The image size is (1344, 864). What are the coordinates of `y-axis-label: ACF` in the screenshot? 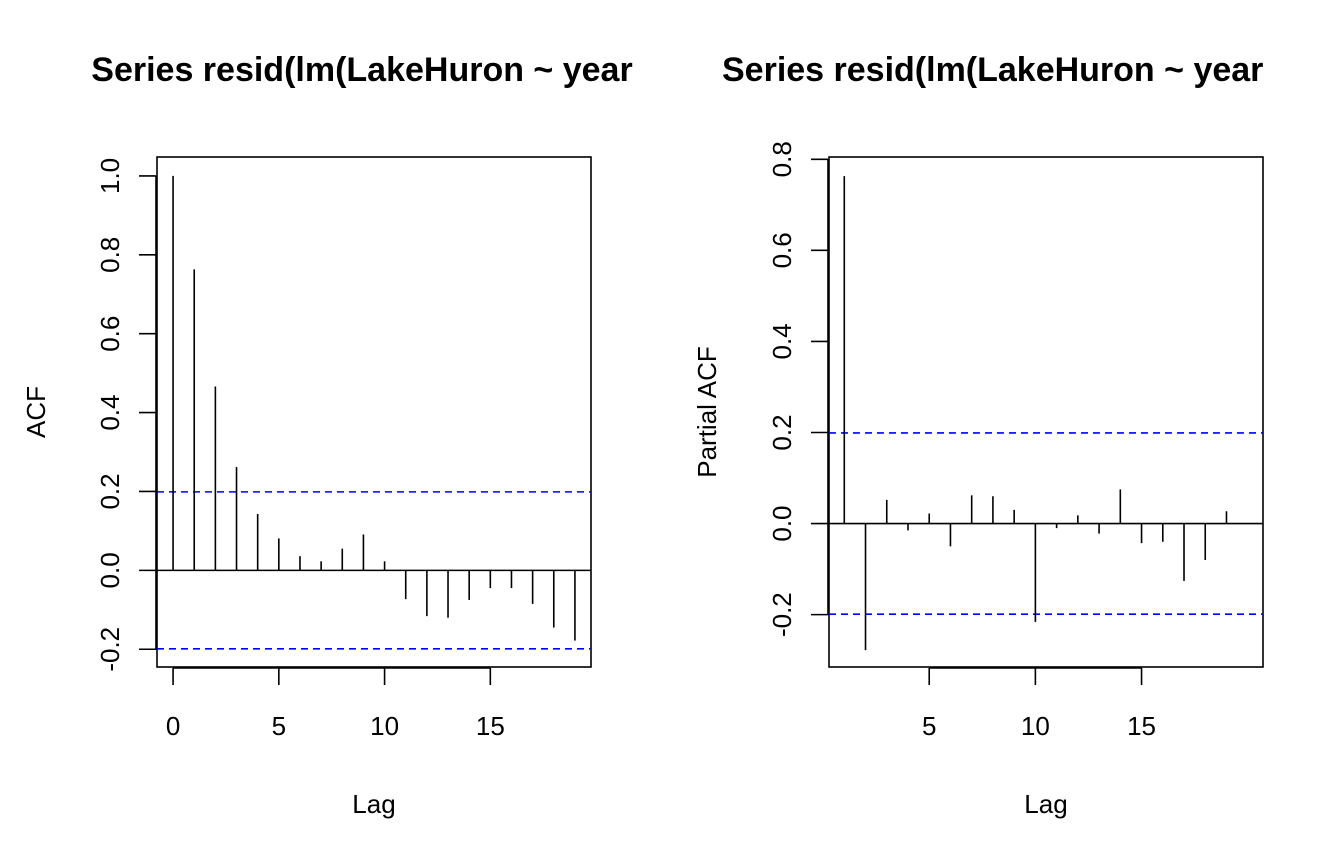 It's located at (36, 412).